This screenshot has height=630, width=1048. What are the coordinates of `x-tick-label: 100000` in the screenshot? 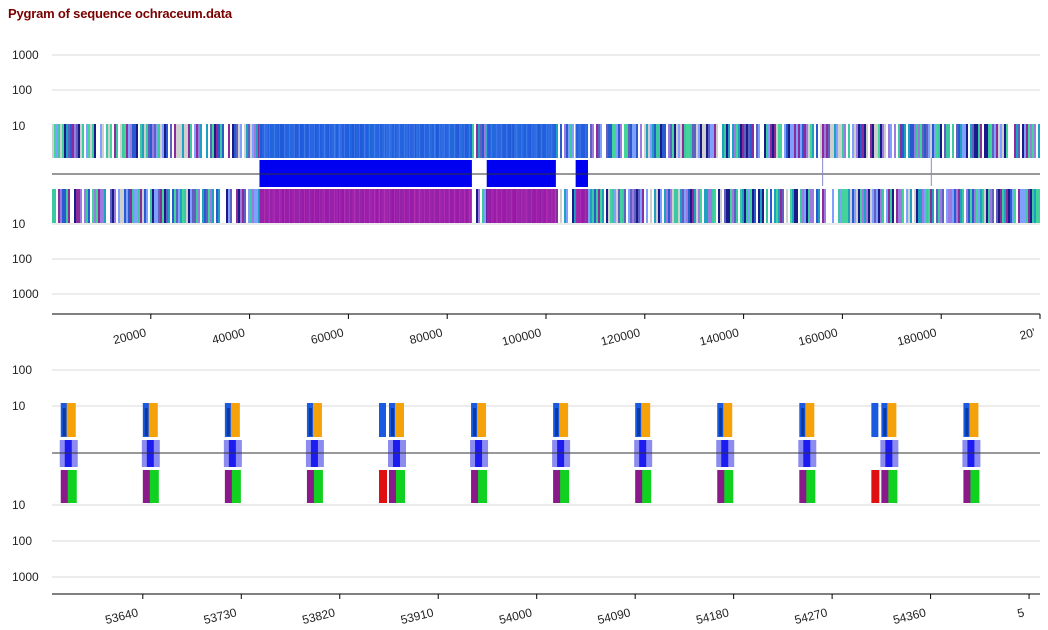 It's located at (521, 336).